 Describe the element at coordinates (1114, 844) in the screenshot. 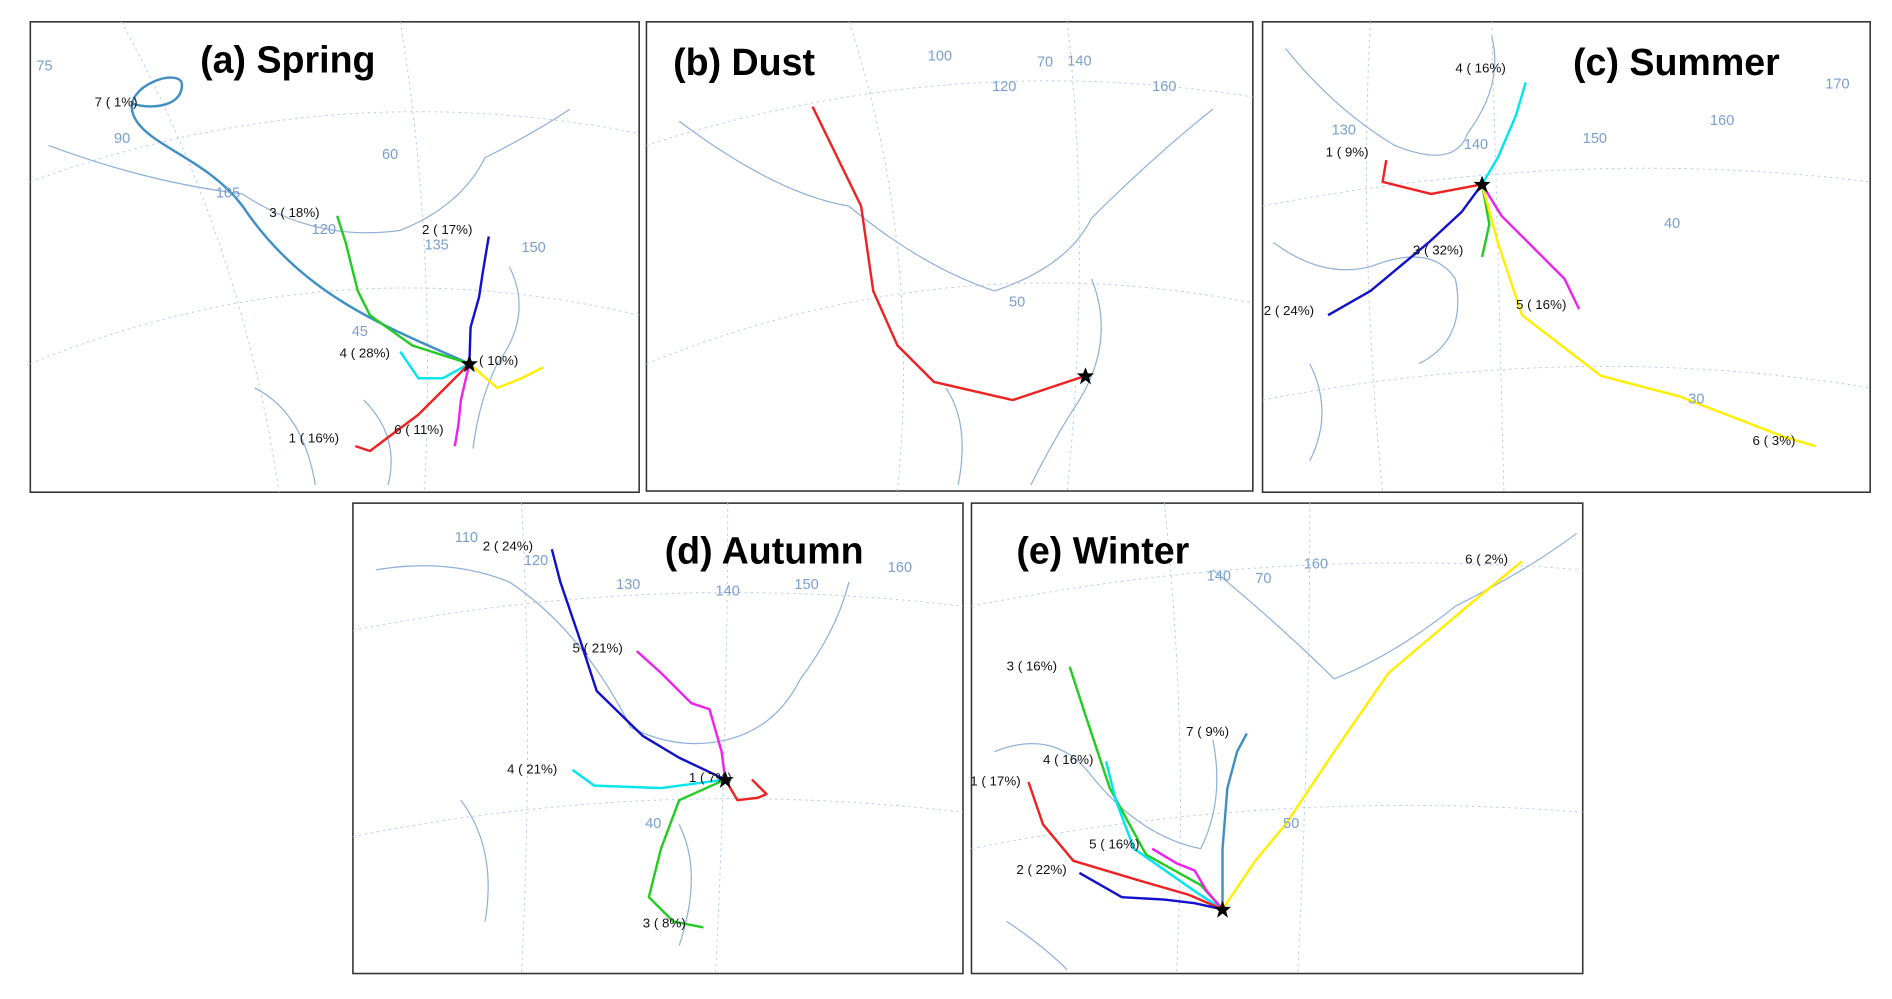

I see `cluster-label: 5 ( 16%)` at that location.